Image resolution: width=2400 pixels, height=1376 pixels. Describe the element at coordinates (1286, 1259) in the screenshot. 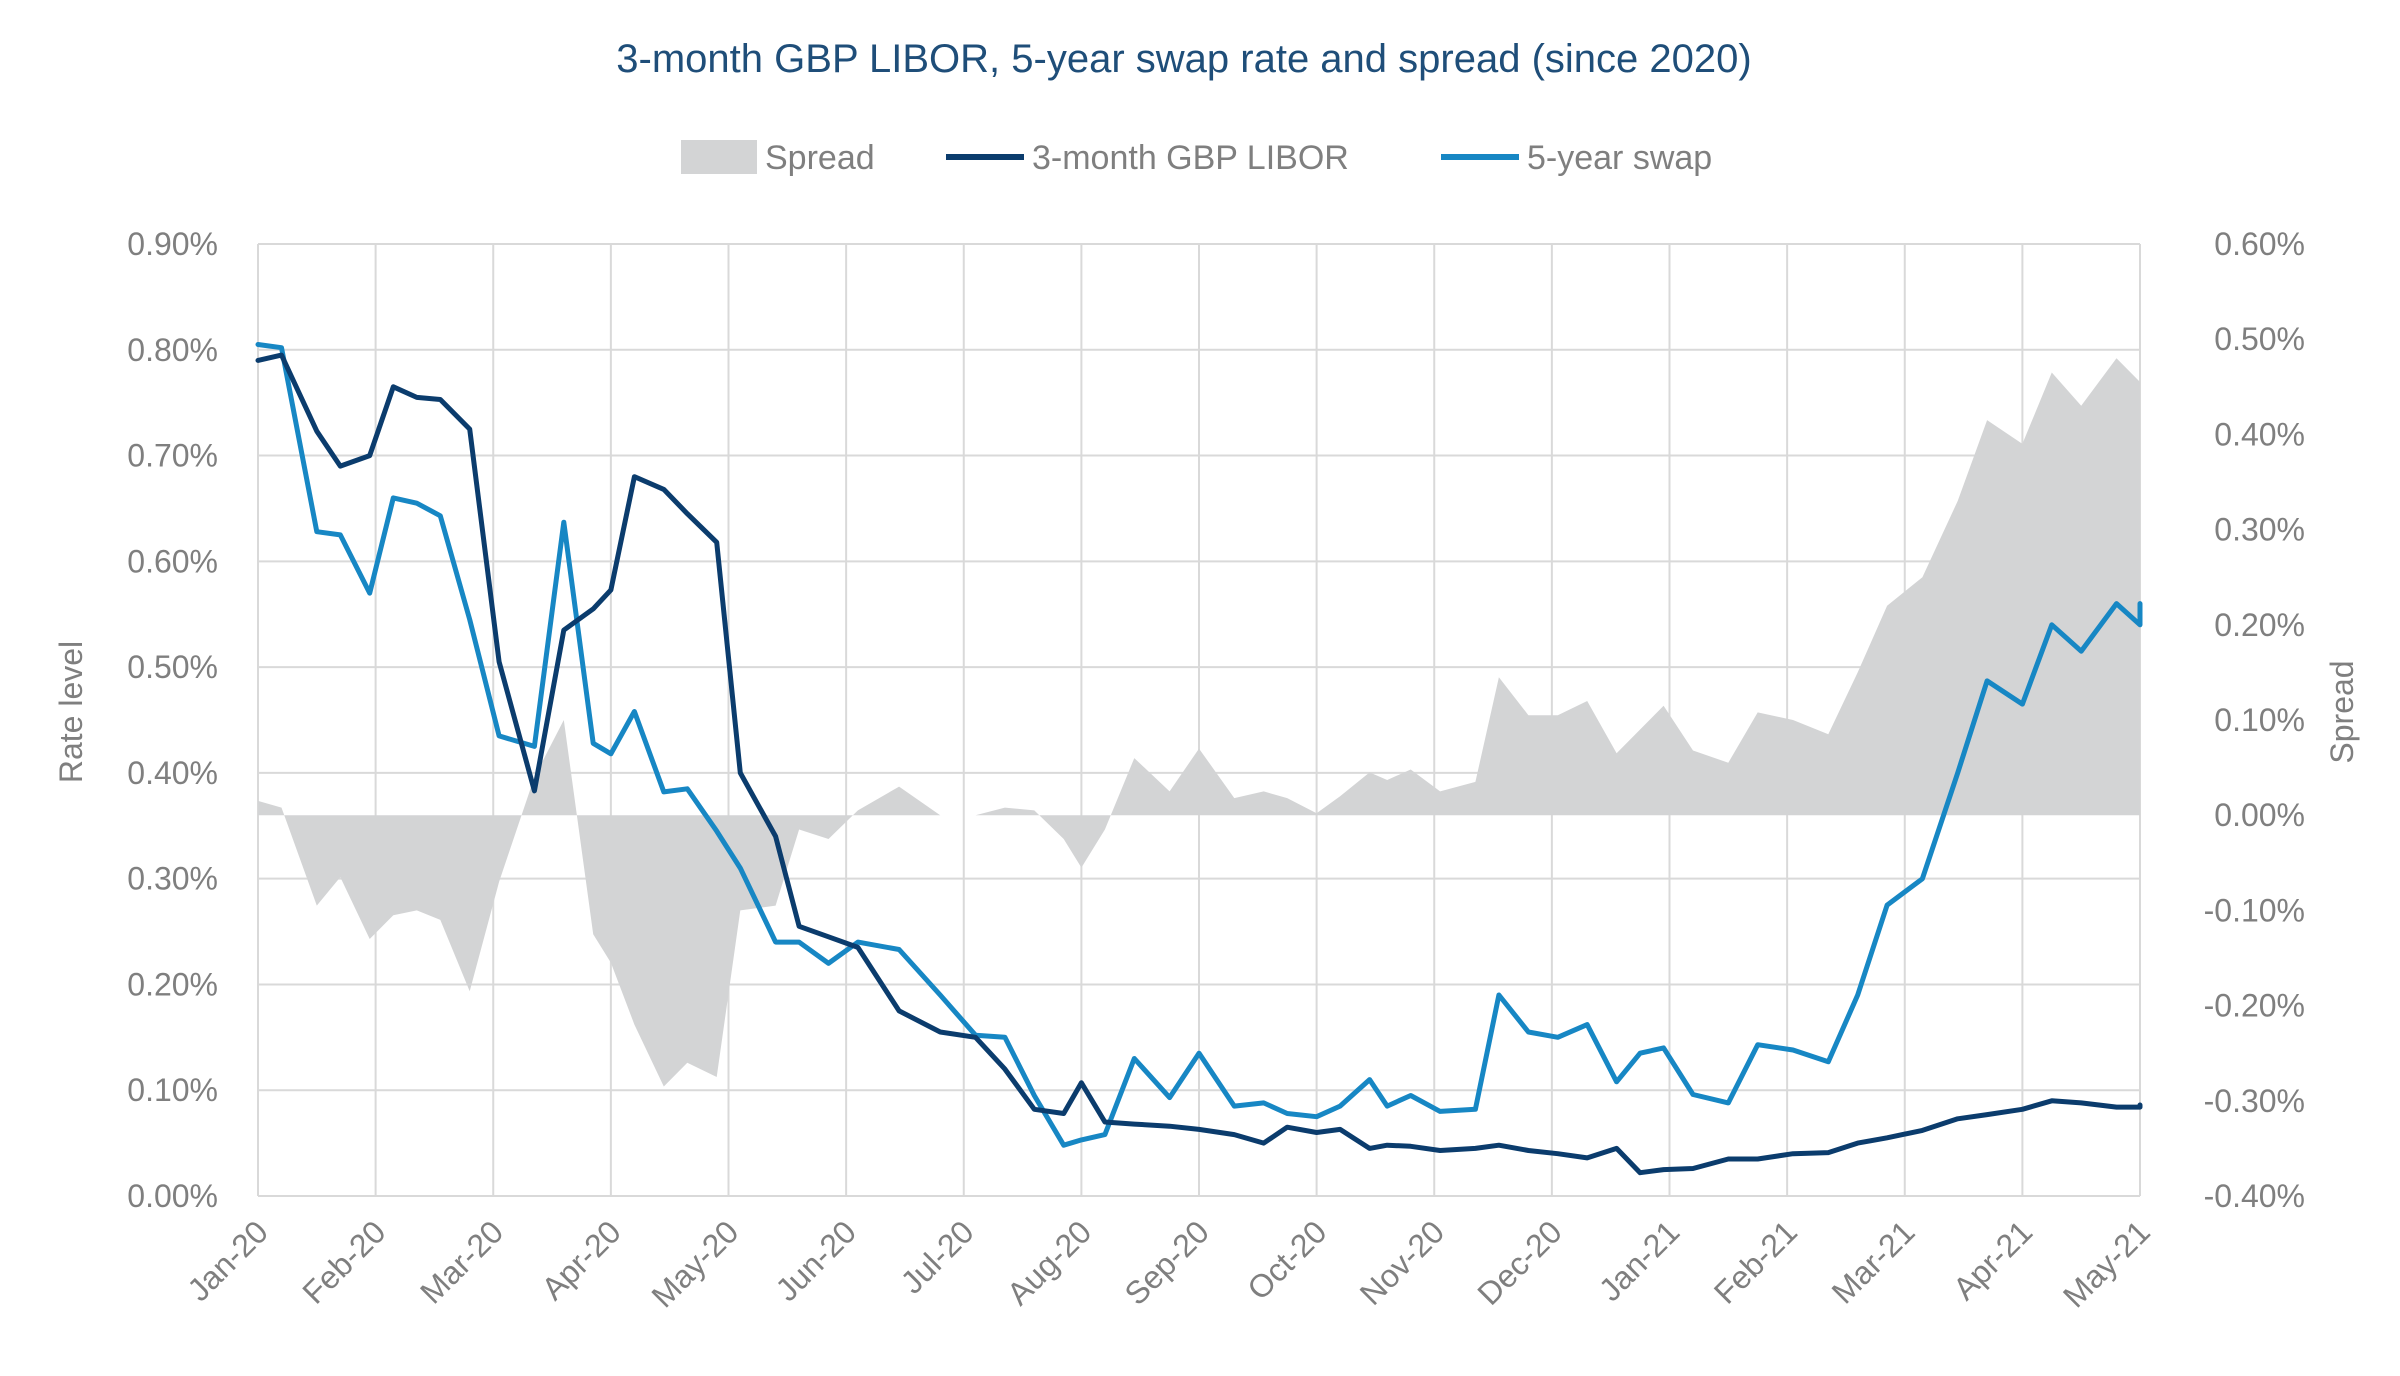

I see `x-tick-label: Oct-20` at that location.